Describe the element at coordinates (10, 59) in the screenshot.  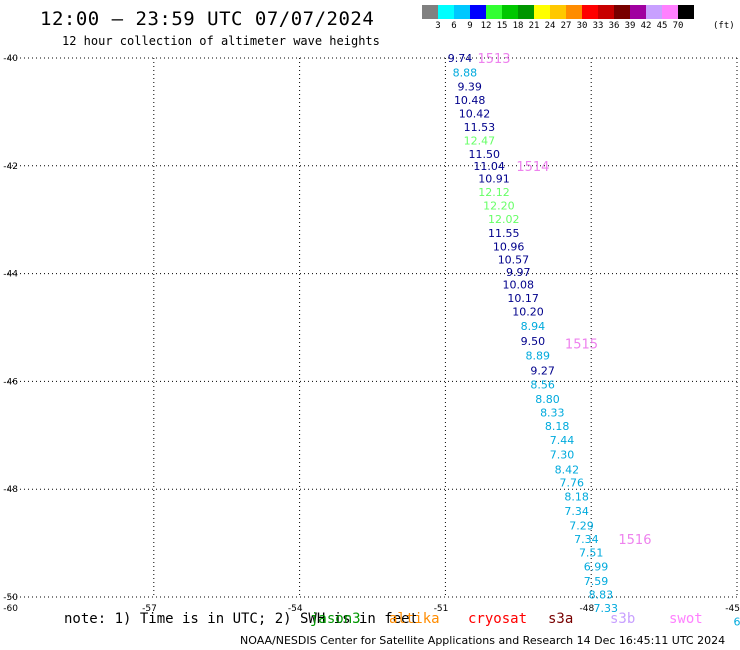
I see `lat-tick-label: -40` at that location.